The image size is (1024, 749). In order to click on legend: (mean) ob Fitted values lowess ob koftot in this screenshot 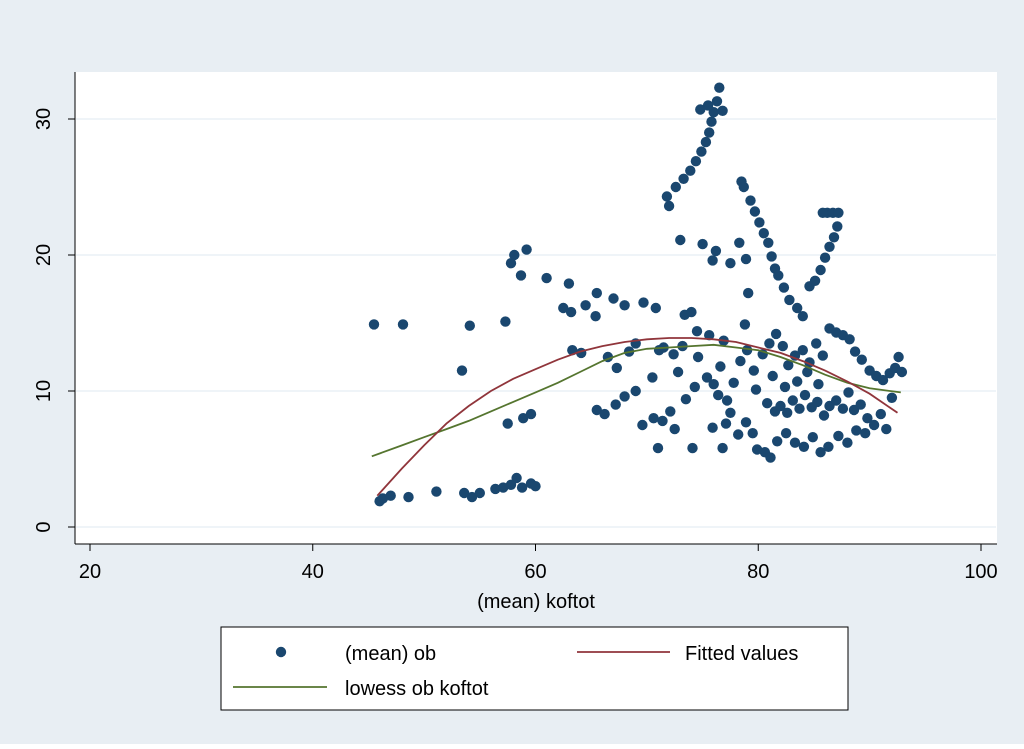, I will do `click(534, 668)`.